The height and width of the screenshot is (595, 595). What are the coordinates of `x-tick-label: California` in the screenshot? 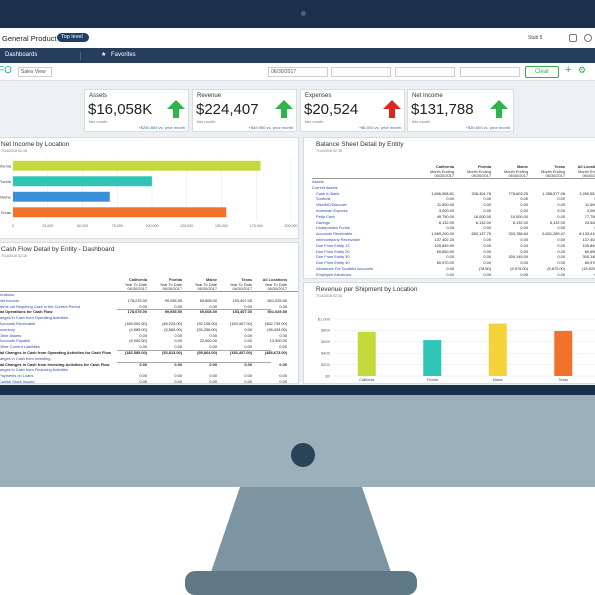 It's located at (366, 380).